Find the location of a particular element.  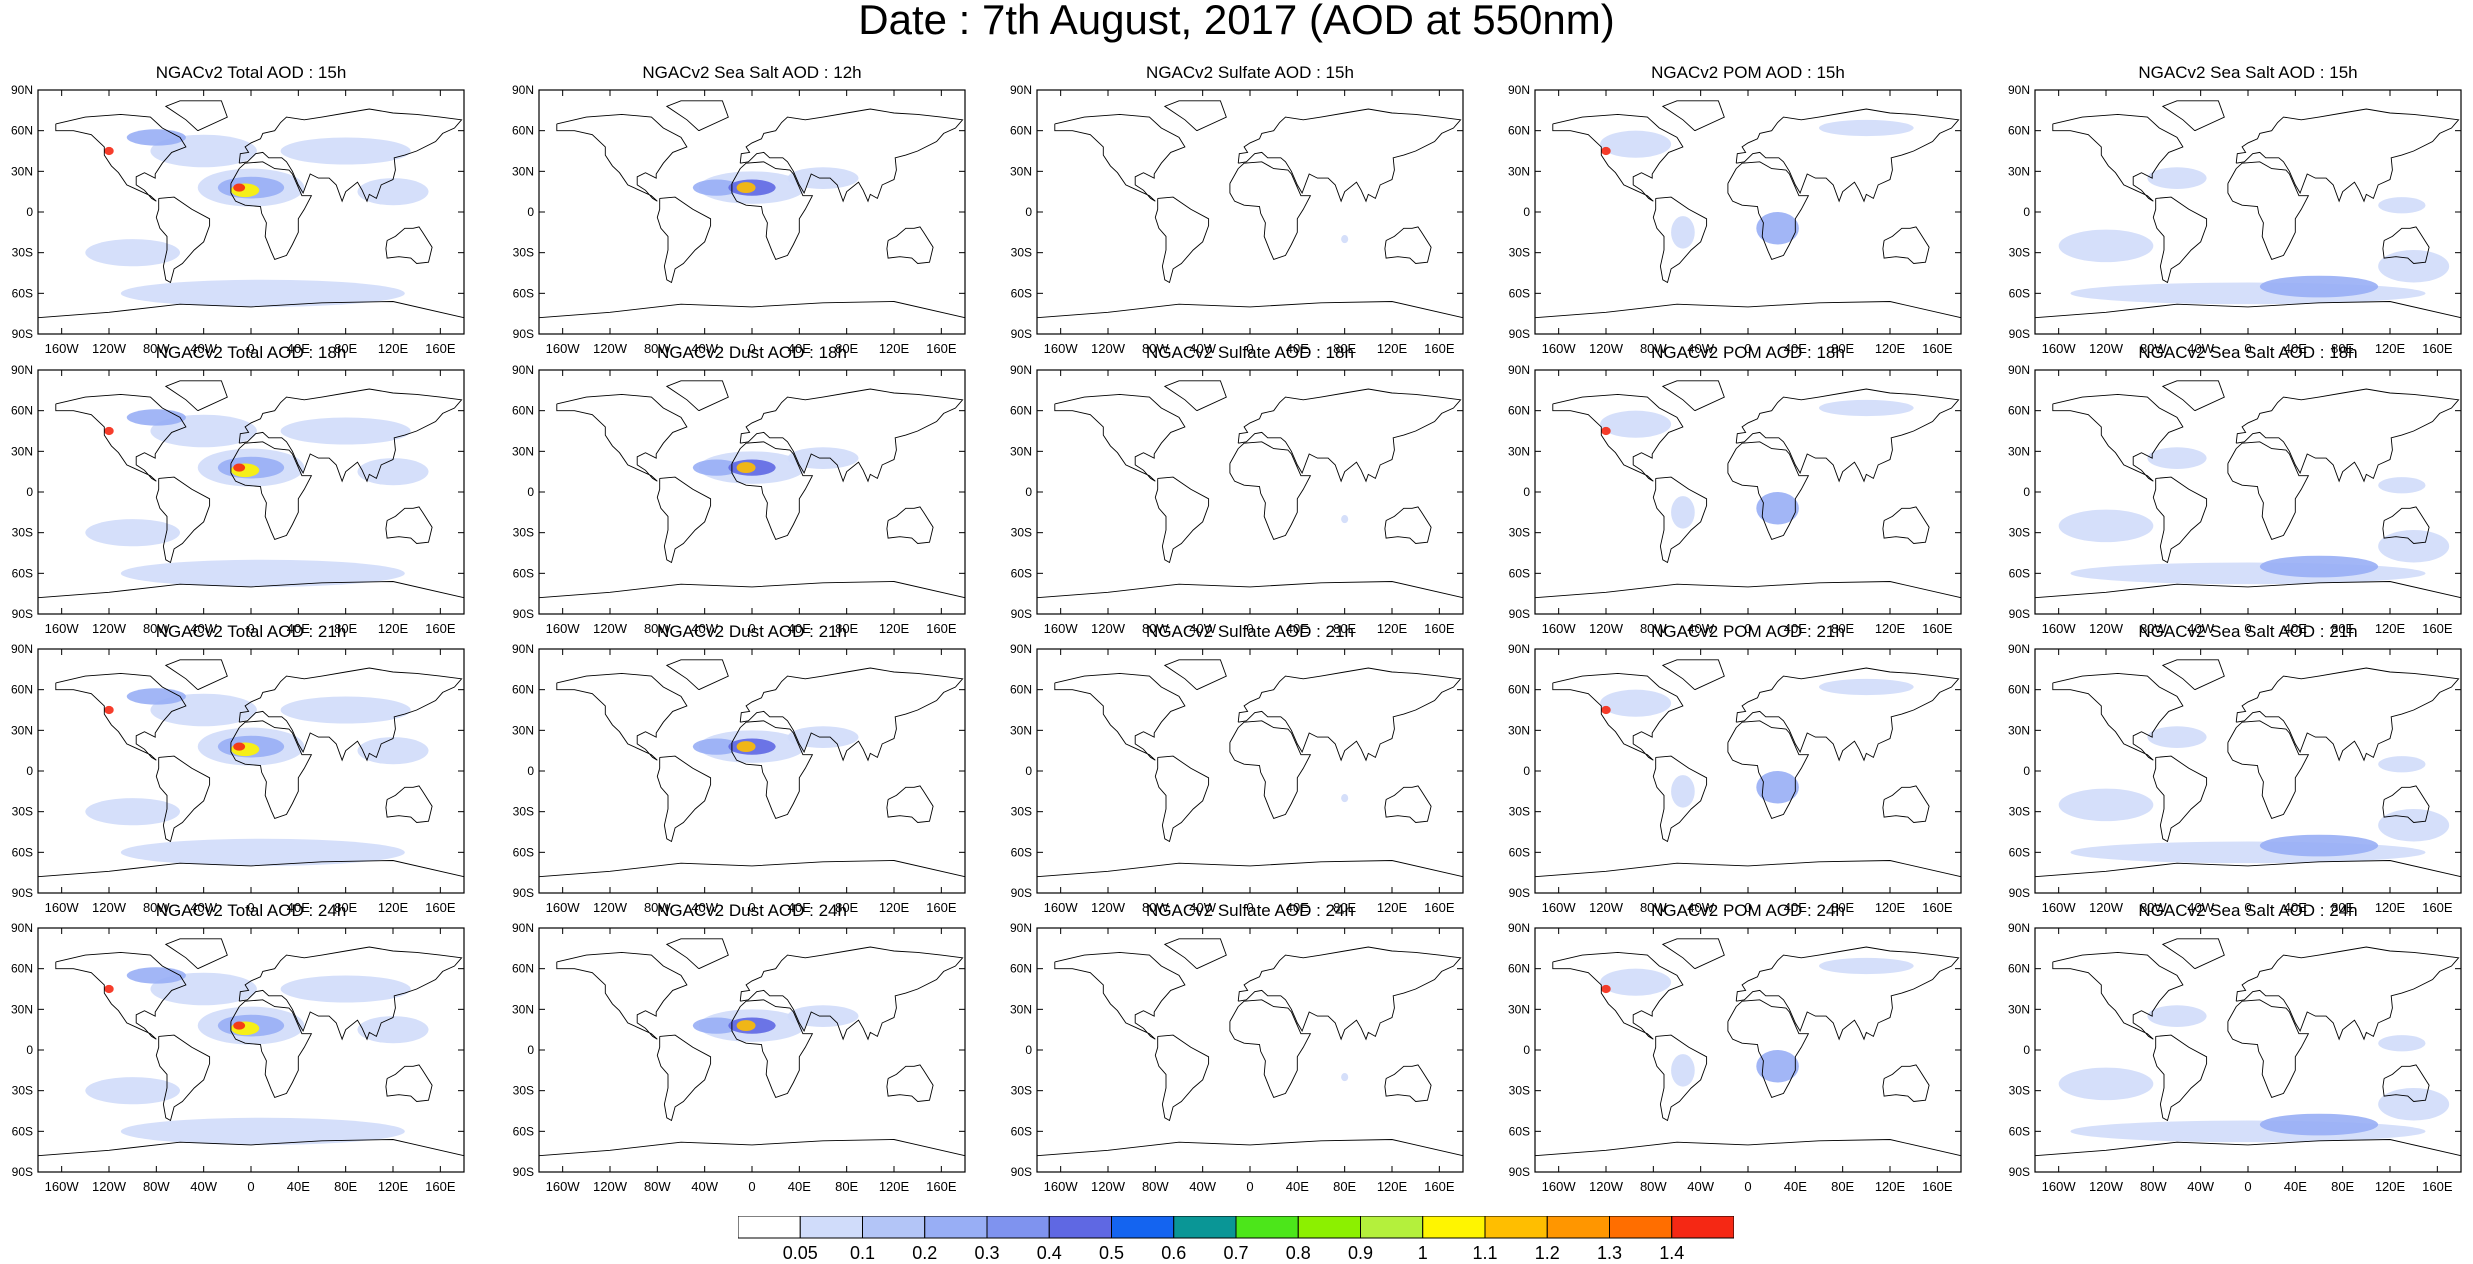

colorbar-swatch is located at coordinates (1205, 1227).